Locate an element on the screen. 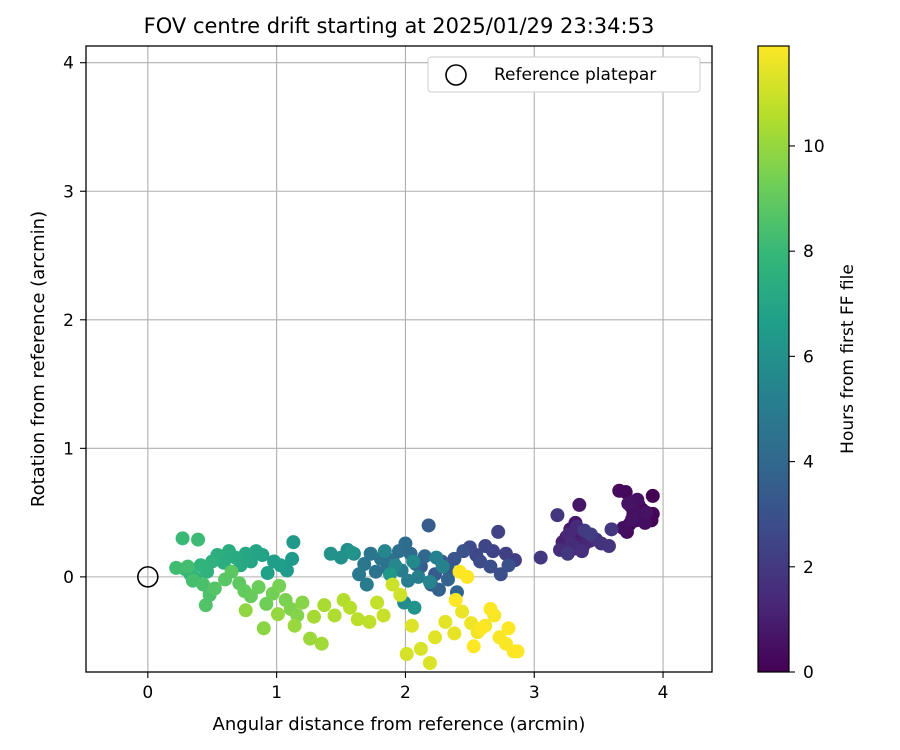 The height and width of the screenshot is (750, 900). y-tick-label: 0 is located at coordinates (68, 578).